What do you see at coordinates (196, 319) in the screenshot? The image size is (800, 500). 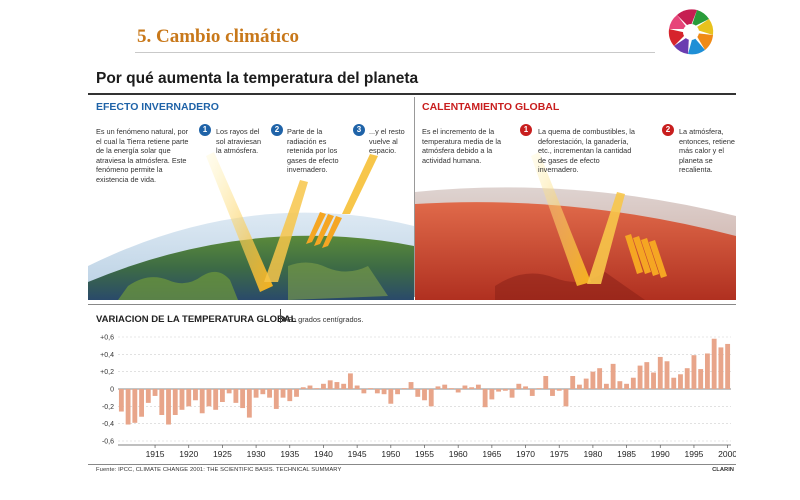 I see `chart-title: VARIACION DE LA TEMPERATURA GLOBAL` at bounding box center [196, 319].